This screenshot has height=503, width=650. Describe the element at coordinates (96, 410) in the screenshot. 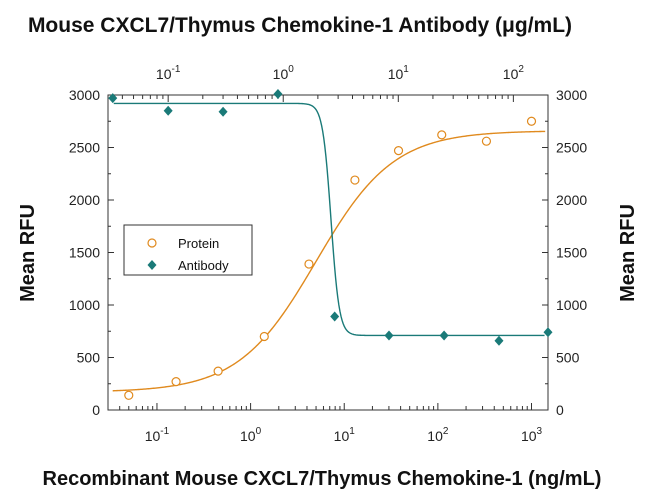

I see `y-tick-left-label: 0` at that location.